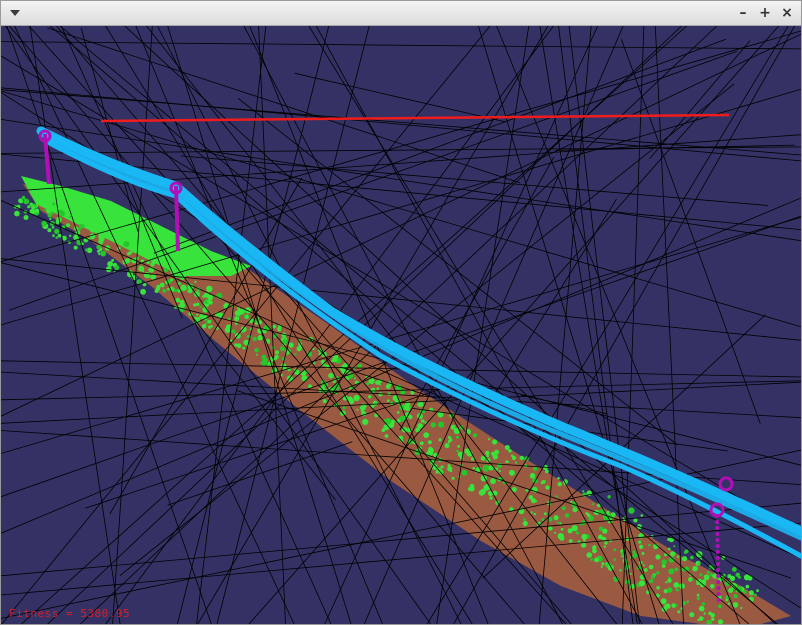 This screenshot has width=802, height=625. What do you see at coordinates (176, 188) in the screenshot?
I see `tower-insulator` at bounding box center [176, 188].